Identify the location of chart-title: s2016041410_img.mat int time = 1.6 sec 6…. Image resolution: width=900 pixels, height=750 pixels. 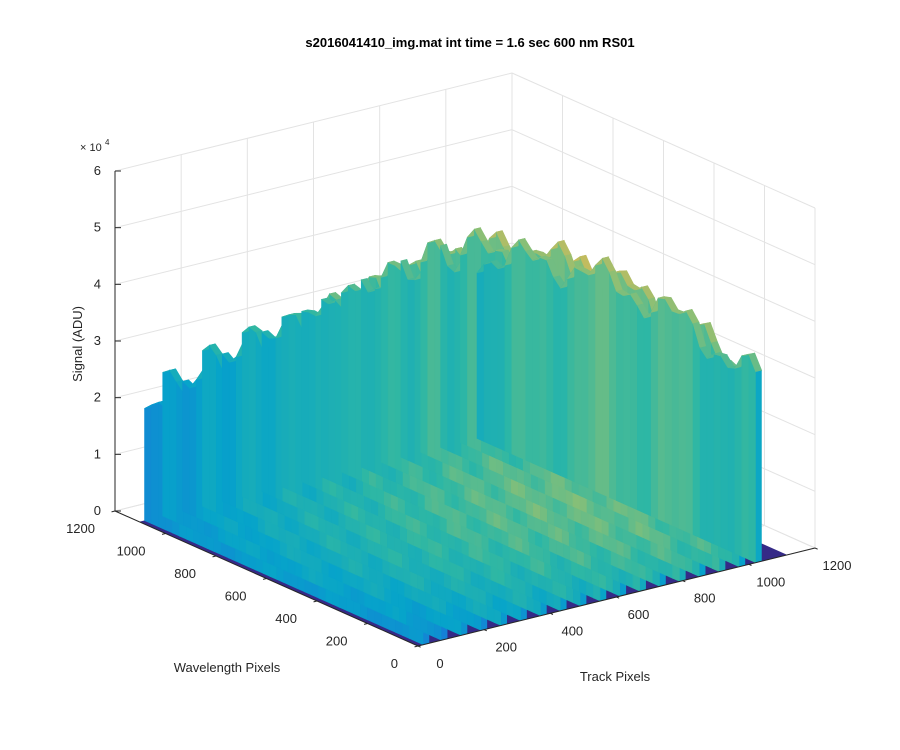
(469, 42).